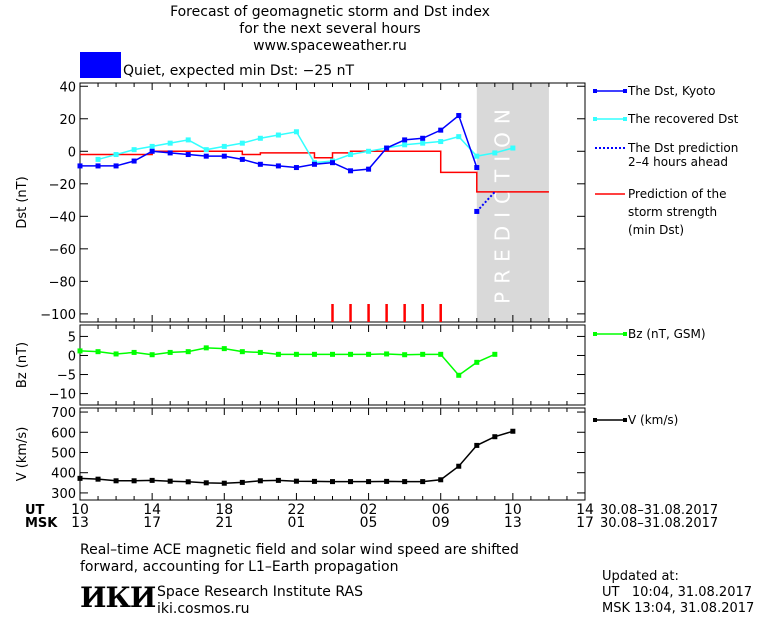 This screenshot has height=620, width=760. I want to click on ut-label: UT, so click(35, 510).